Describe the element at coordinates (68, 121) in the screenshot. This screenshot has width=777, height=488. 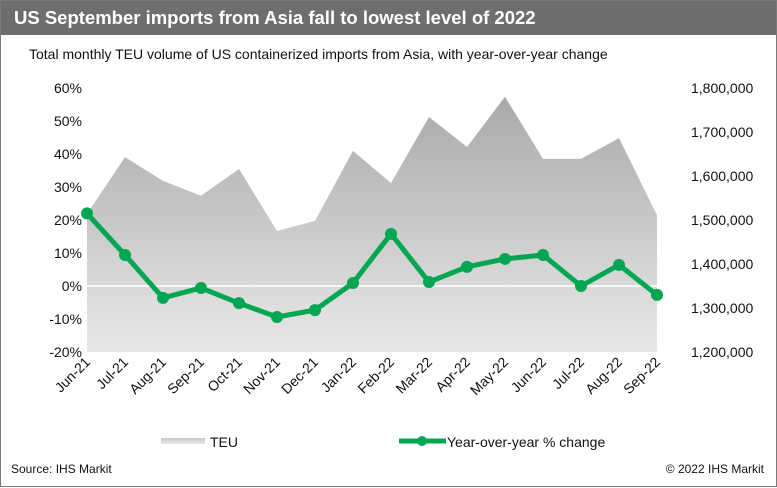
I see `left-axis-tick-label: 50%` at that location.